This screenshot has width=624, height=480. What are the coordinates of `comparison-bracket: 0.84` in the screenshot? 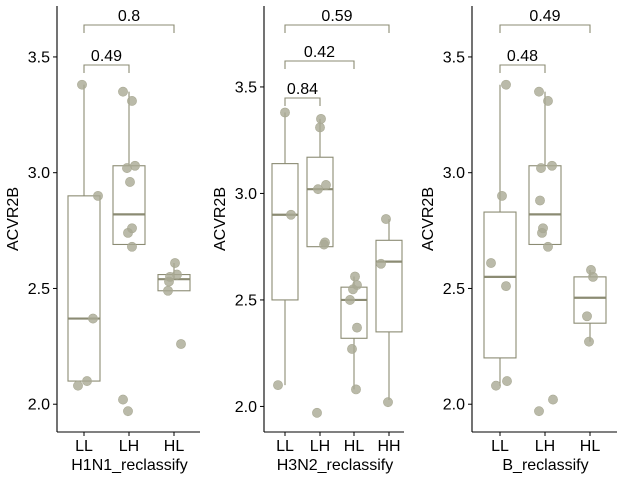 It's located at (302, 93).